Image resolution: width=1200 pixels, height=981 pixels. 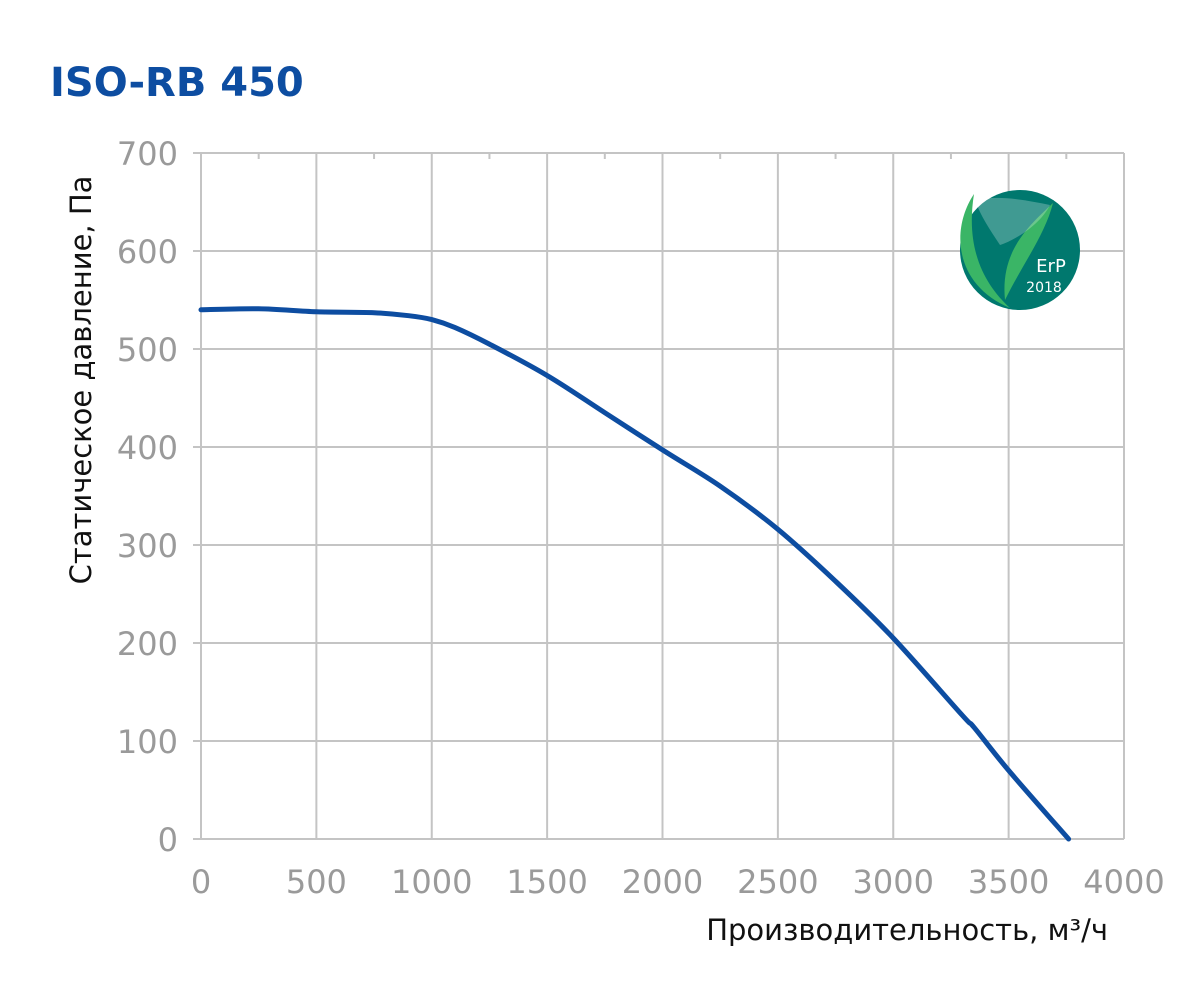 I want to click on badge-label-year: 2018, so click(x=1044, y=288).